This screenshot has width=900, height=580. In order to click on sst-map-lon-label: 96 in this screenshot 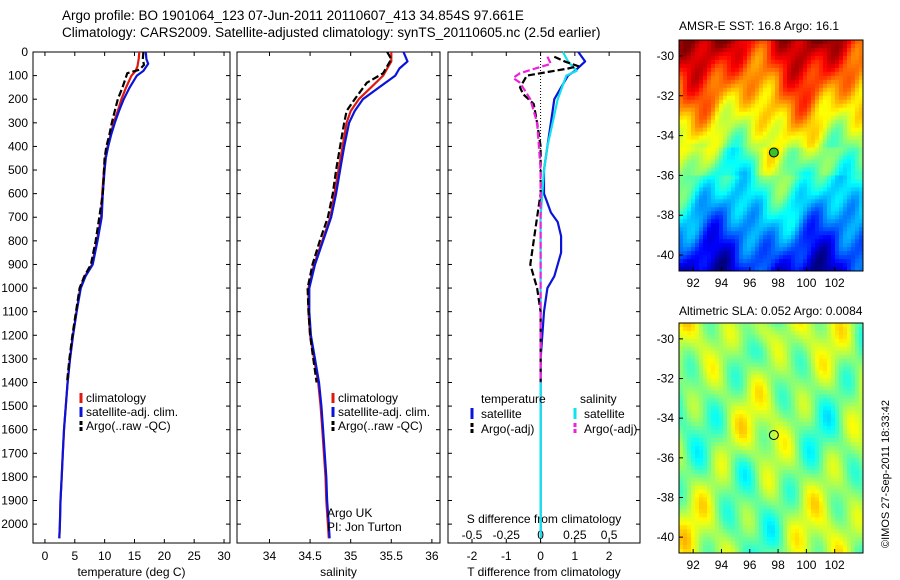, I will do `click(750, 283)`.